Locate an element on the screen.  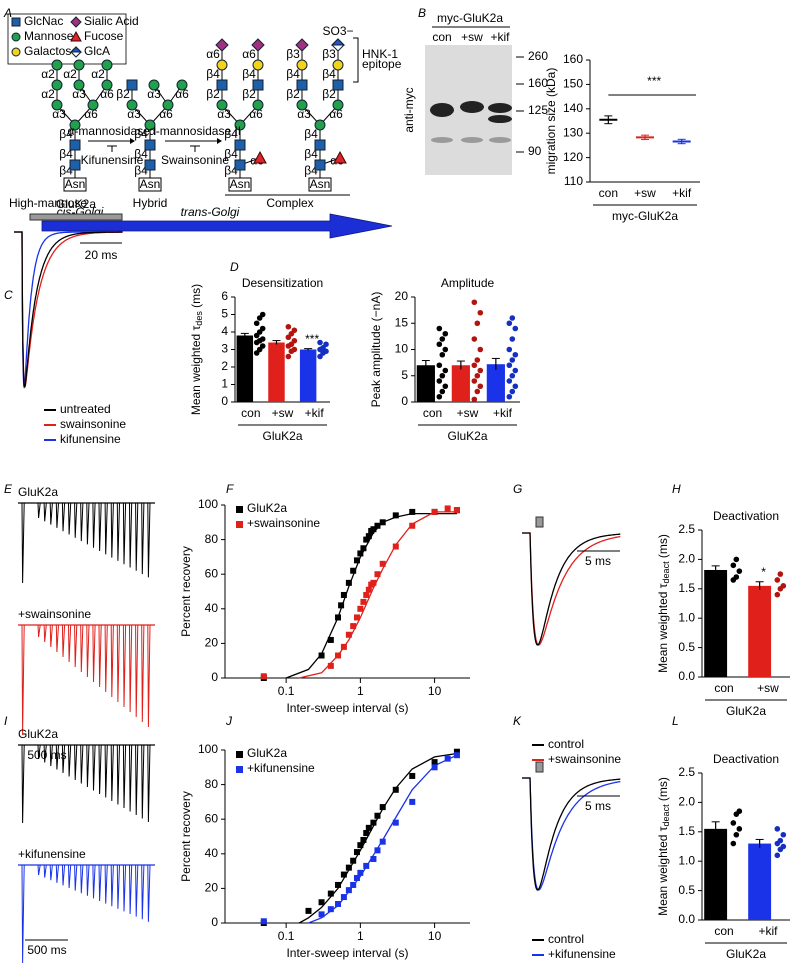
y-axis-label: migration size (kDa) is located at coordinates (551, 121).